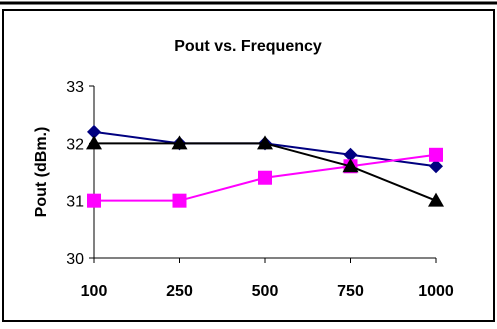  Describe the element at coordinates (436, 291) in the screenshot. I see `x-tick-label: 1000` at that location.